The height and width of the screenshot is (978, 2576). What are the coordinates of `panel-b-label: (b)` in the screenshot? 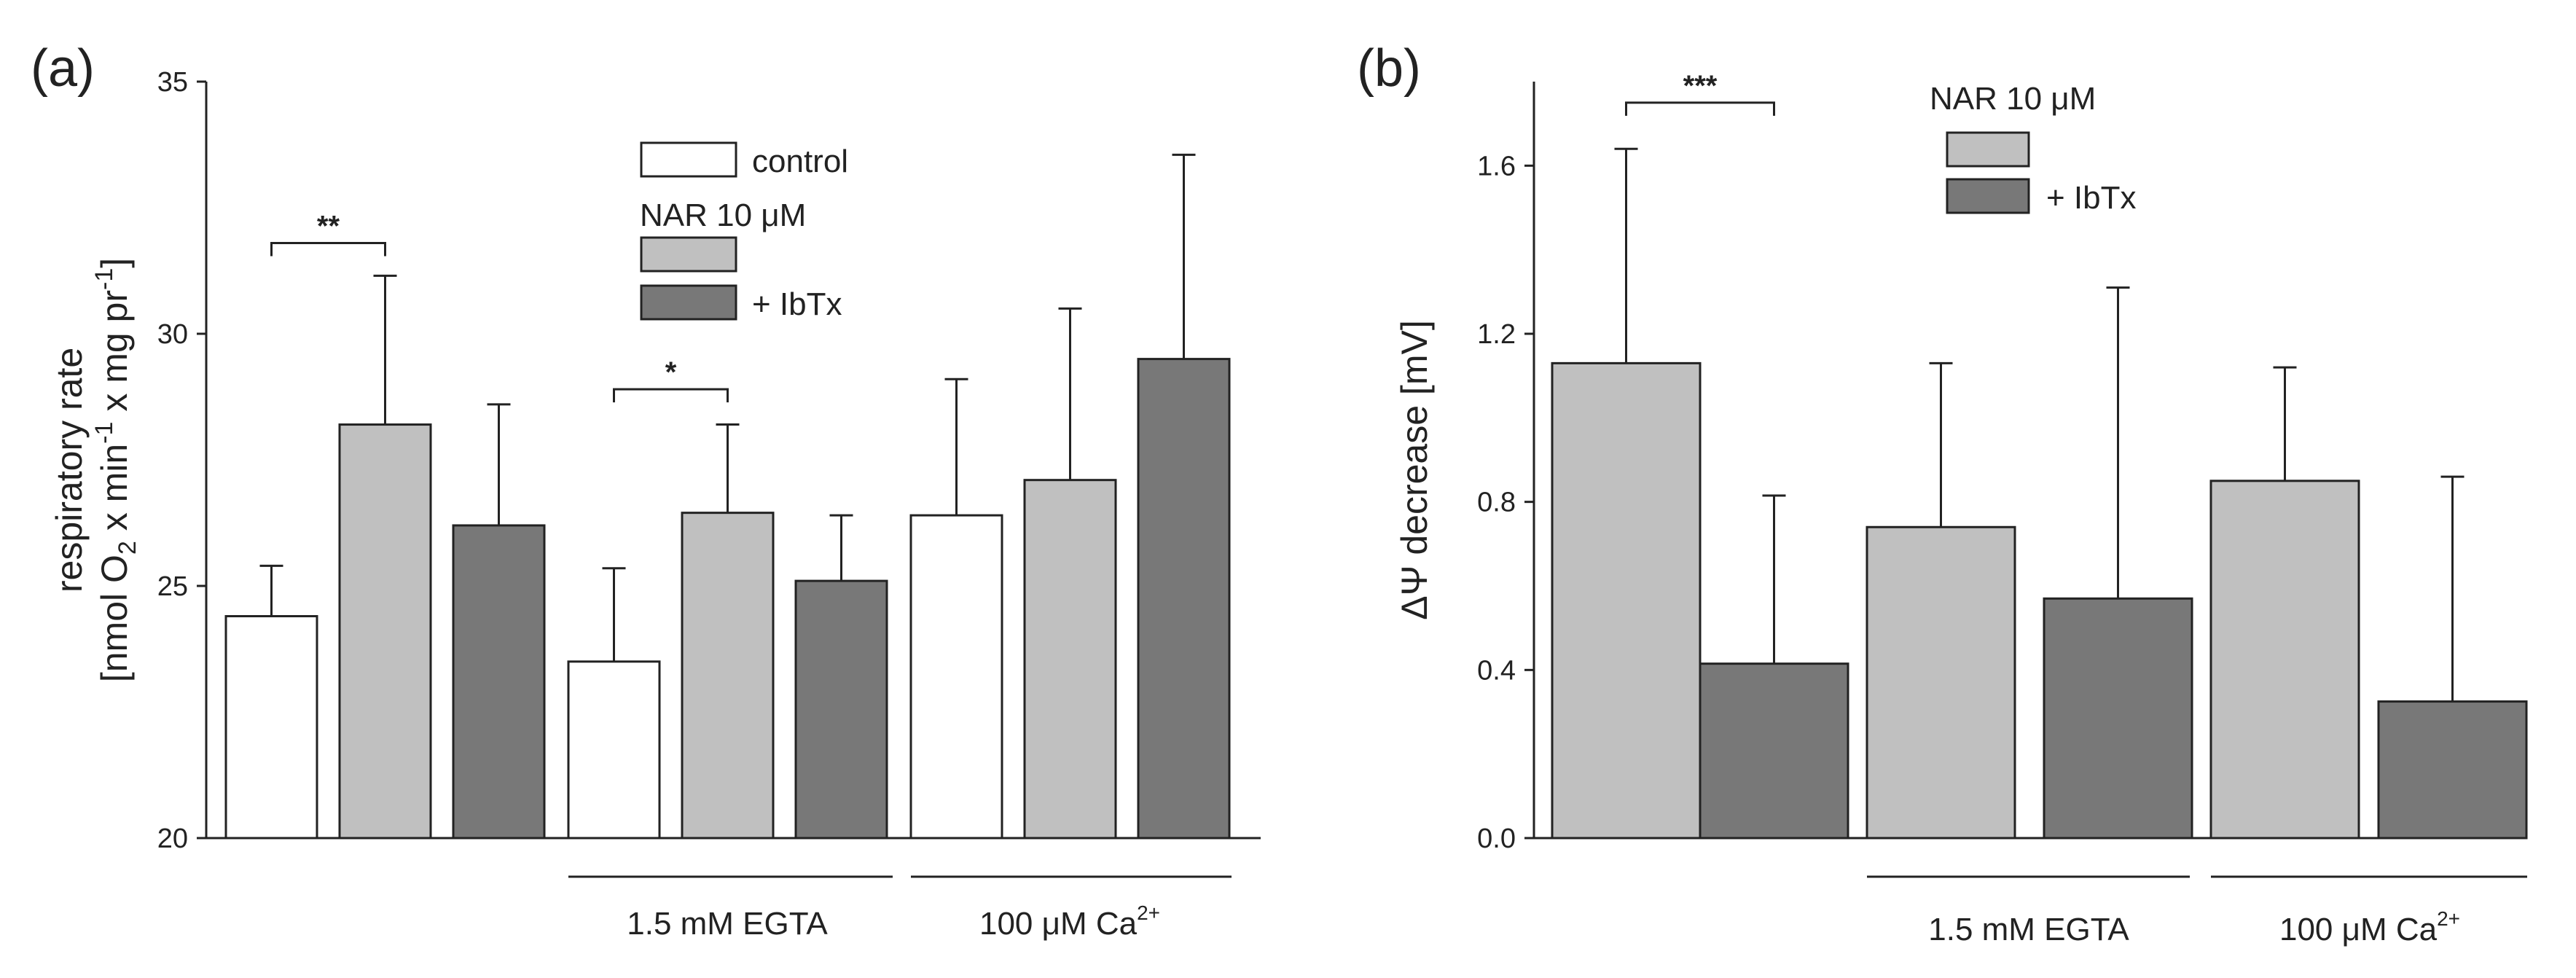 It's located at (1389, 68).